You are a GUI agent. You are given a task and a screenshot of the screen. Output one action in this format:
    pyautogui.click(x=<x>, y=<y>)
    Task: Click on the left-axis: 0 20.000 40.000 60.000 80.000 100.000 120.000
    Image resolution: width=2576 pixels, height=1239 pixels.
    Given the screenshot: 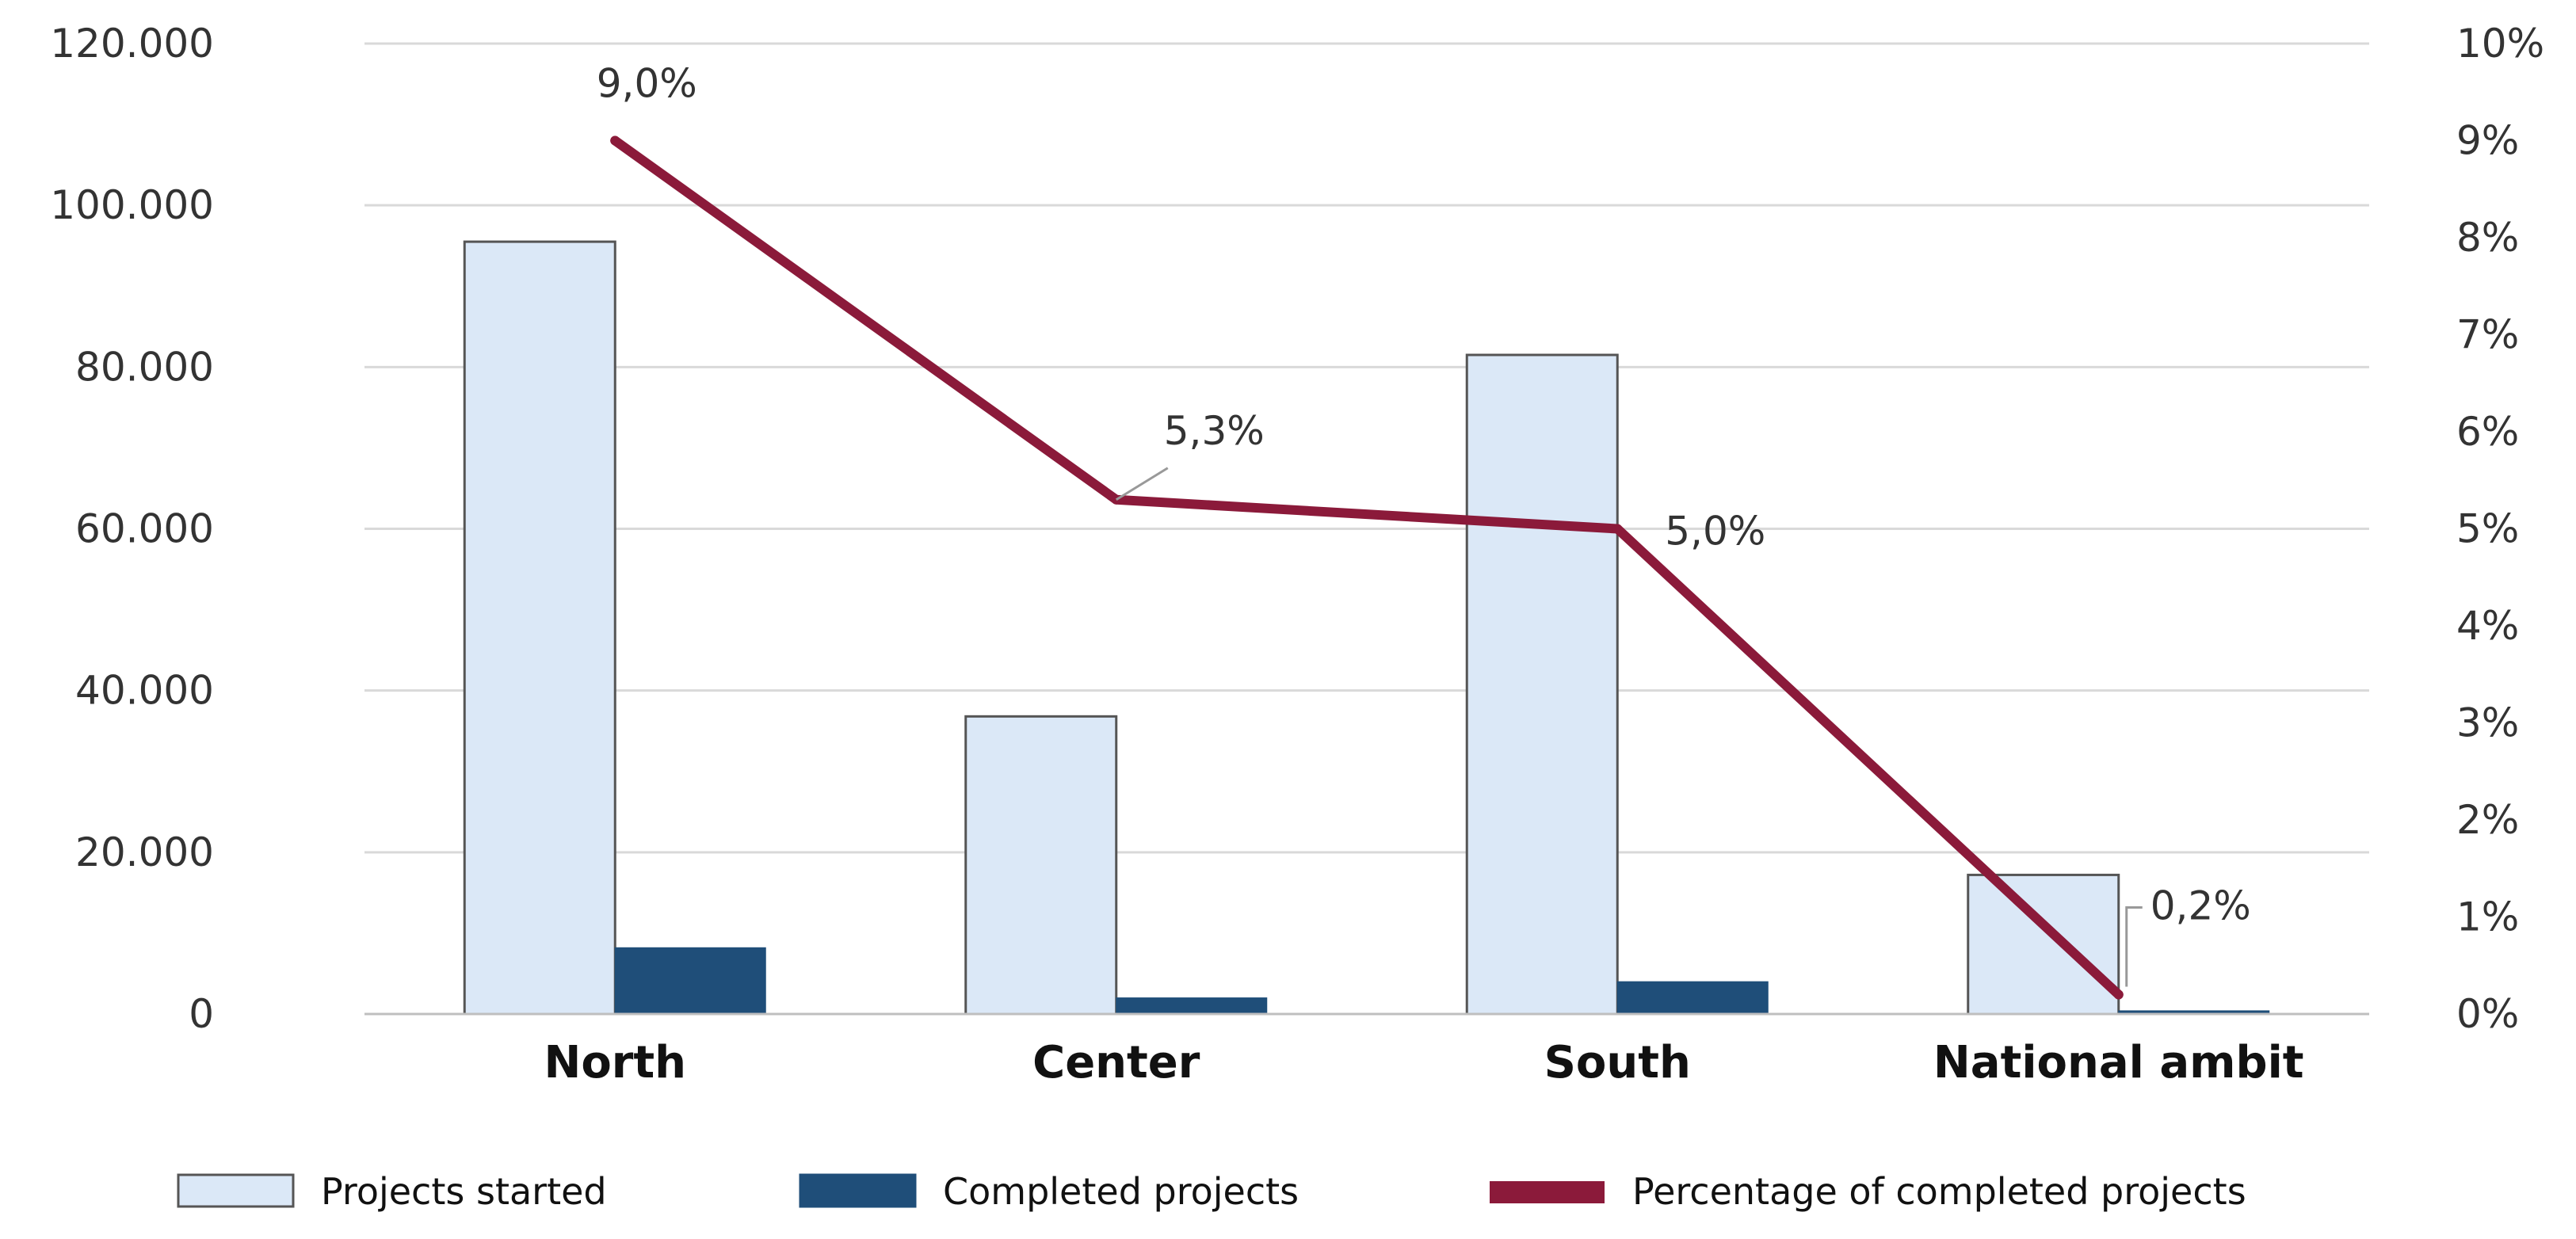 What is the action you would take?
    pyautogui.click(x=132, y=529)
    